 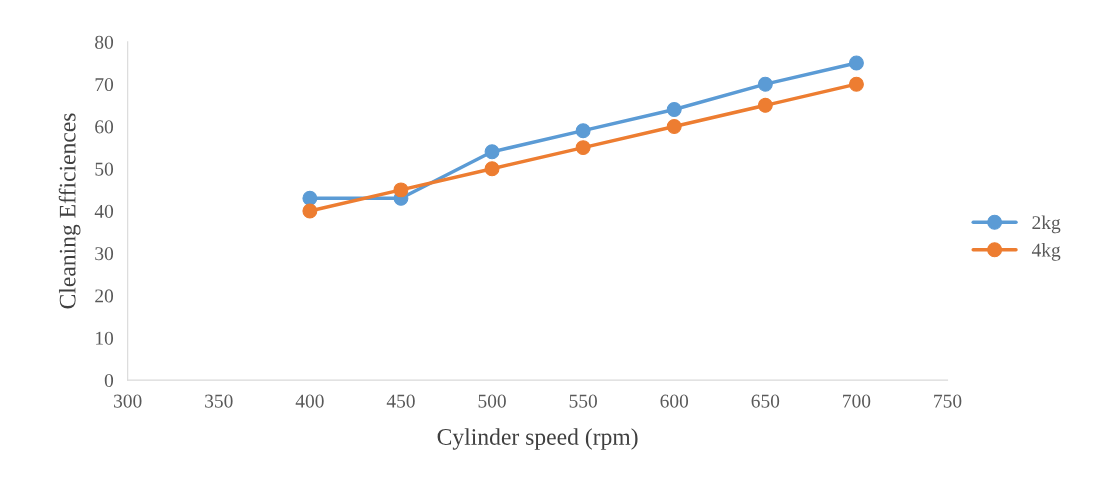 What do you see at coordinates (219, 401) in the screenshot?
I see `x-tick-label: 350` at bounding box center [219, 401].